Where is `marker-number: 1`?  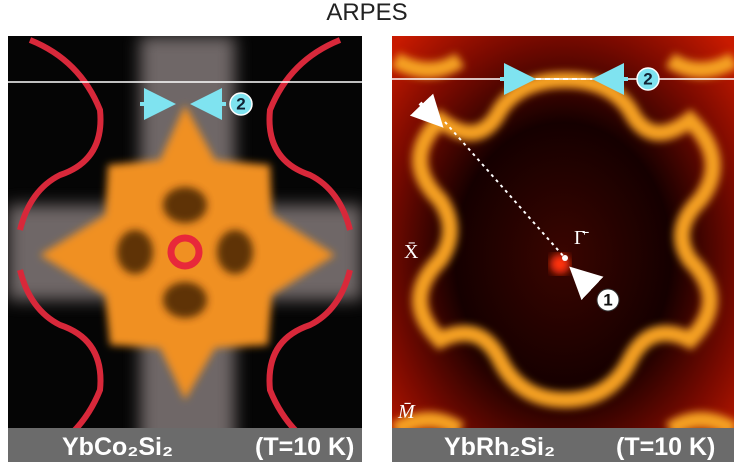
marker-number: 1 is located at coordinates (607, 300).